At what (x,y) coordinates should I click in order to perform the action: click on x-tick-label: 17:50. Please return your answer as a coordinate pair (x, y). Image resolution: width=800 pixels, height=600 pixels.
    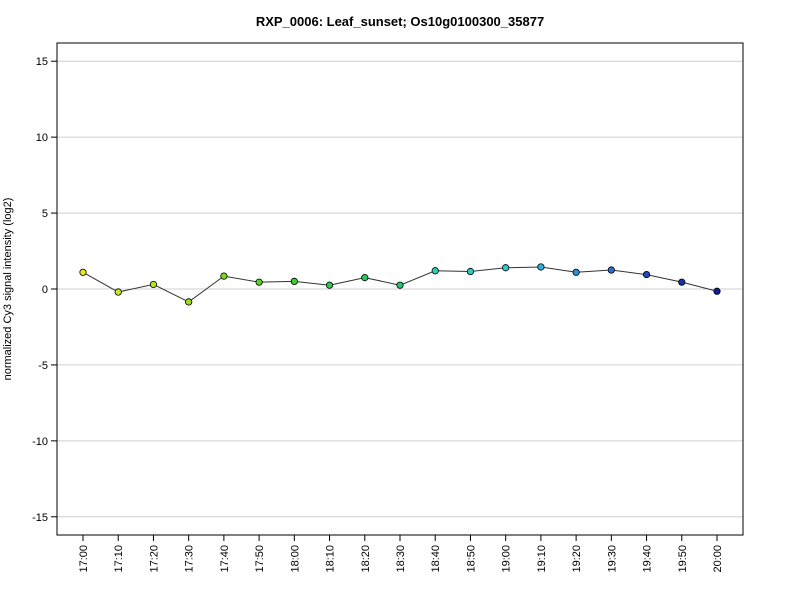
    Looking at the image, I should click on (260, 559).